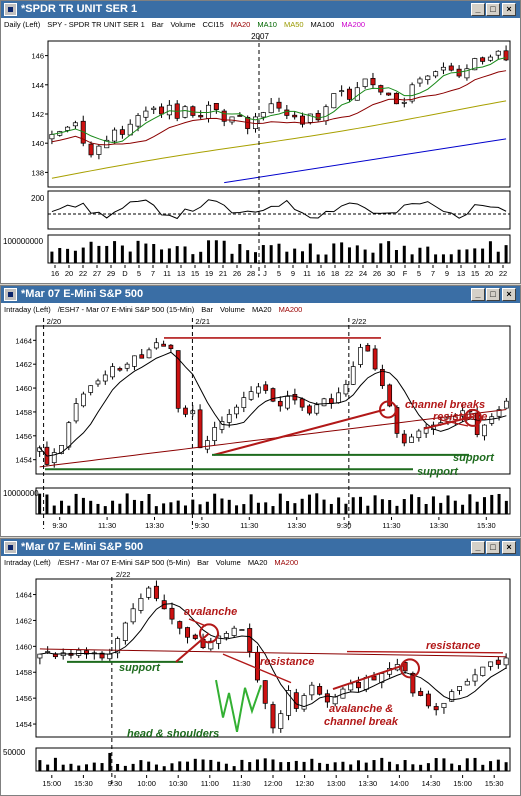 This screenshot has width=521, height=796. What do you see at coordinates (210, 783) in the screenshot?
I see `x-tick-label: 11:00` at bounding box center [210, 783].